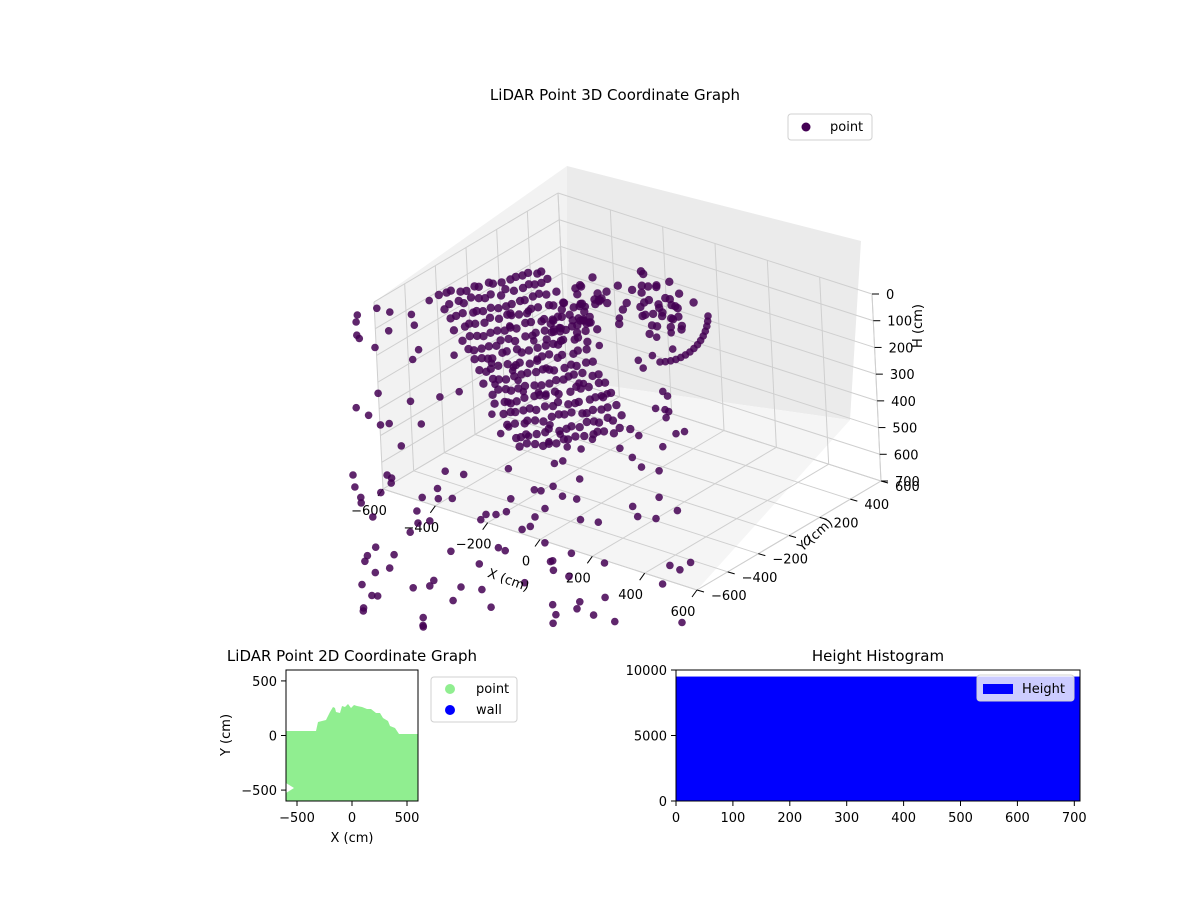  Describe the element at coordinates (1017, 818) in the screenshot. I see `x-tick-label-hist: 600` at that location.